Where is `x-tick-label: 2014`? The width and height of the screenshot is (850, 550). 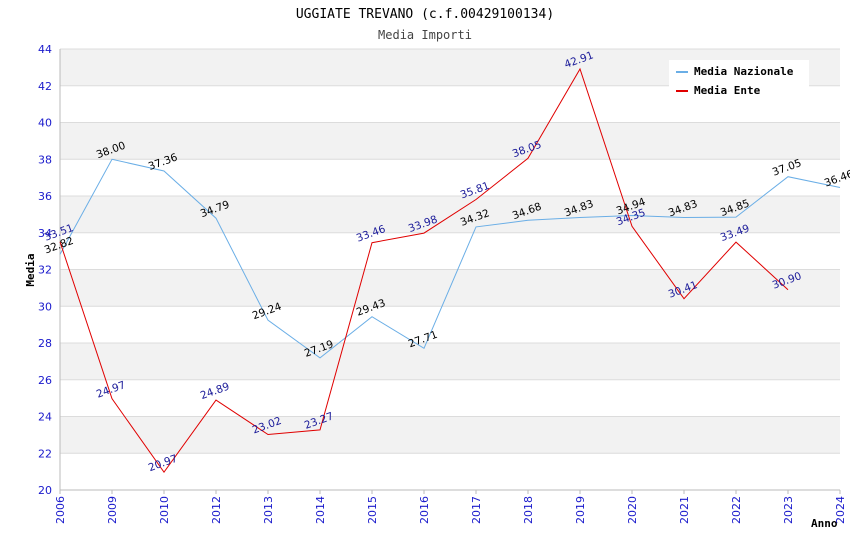
x-tick-label: 2014 is located at coordinates (320, 510).